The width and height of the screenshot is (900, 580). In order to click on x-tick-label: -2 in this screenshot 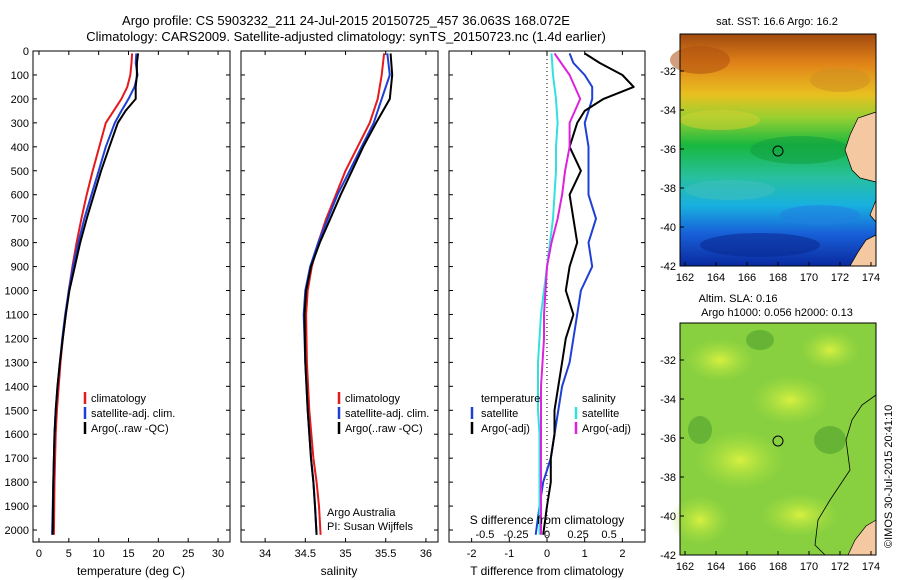, I will do `click(472, 554)`.